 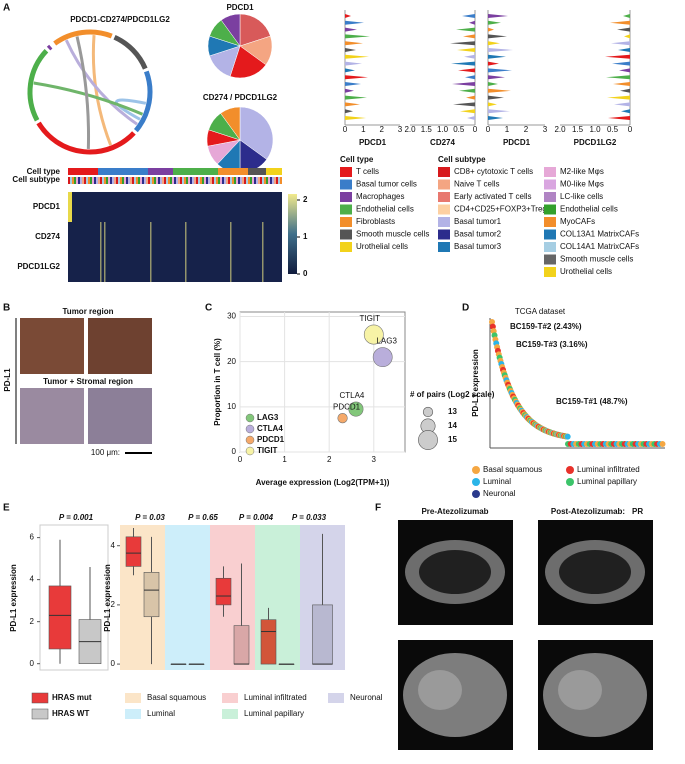 I want to click on legend-label: Fibroblasts, so click(x=375, y=221).